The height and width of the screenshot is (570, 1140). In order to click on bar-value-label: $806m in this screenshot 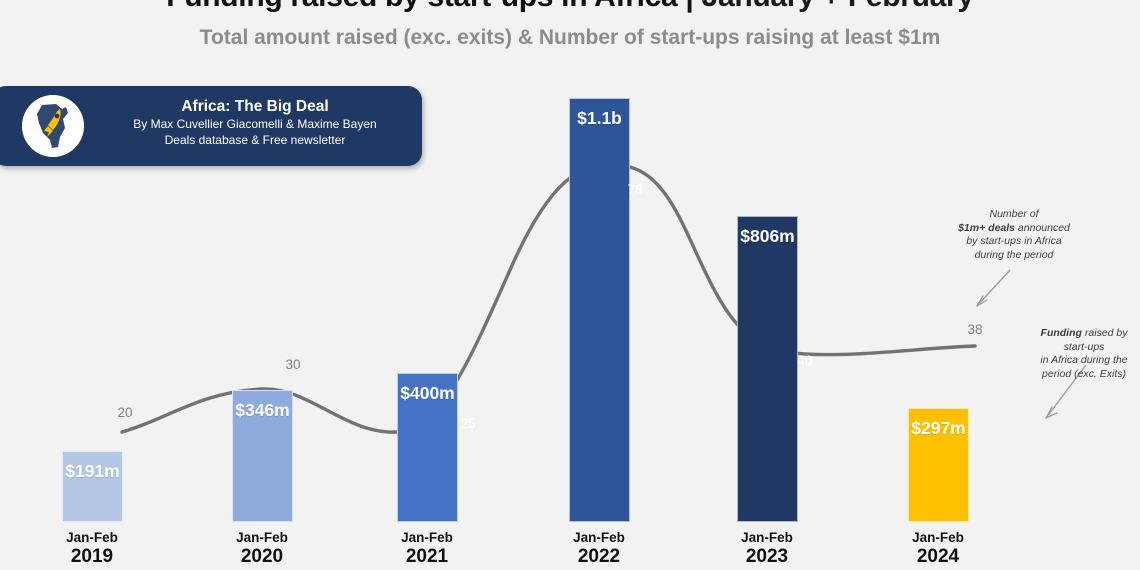, I will do `click(767, 236)`.